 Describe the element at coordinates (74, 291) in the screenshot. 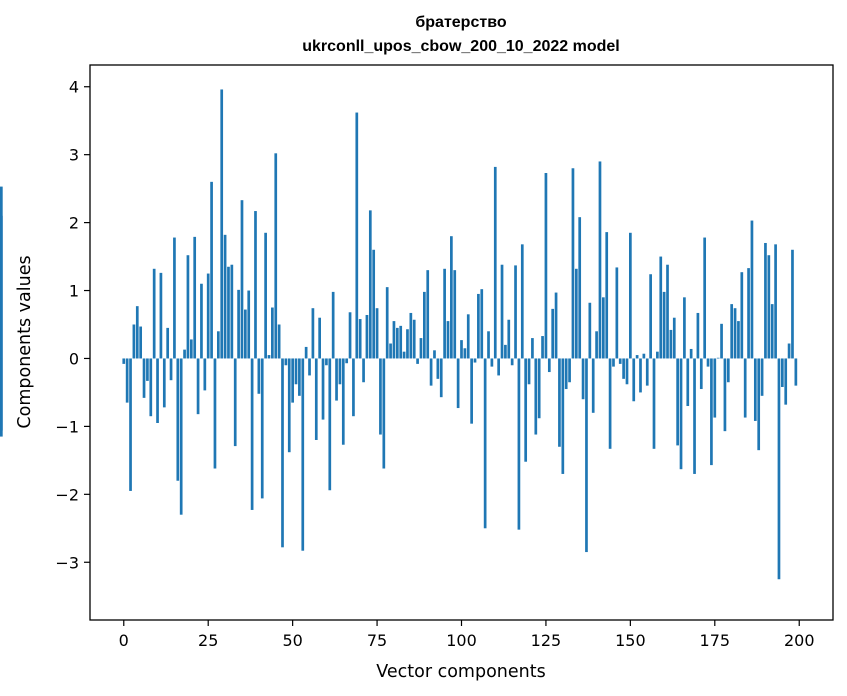

I see `y-tick-label: 1` at that location.